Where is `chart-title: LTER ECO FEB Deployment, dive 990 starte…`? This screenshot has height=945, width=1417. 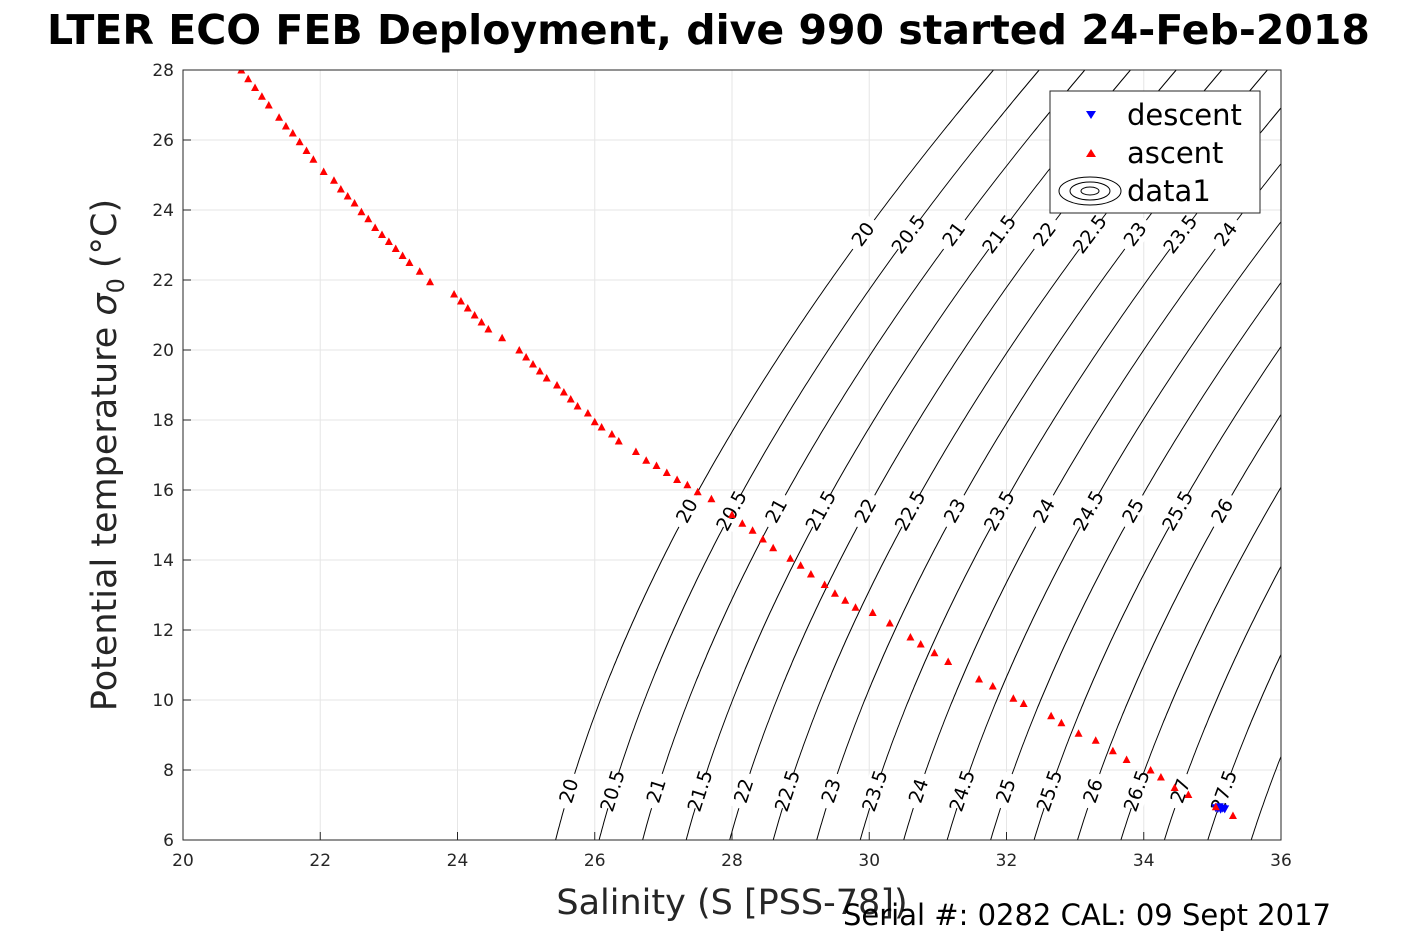
chart-title: LTER ECO FEB Deployment, dive 990 starte… is located at coordinates (708, 30).